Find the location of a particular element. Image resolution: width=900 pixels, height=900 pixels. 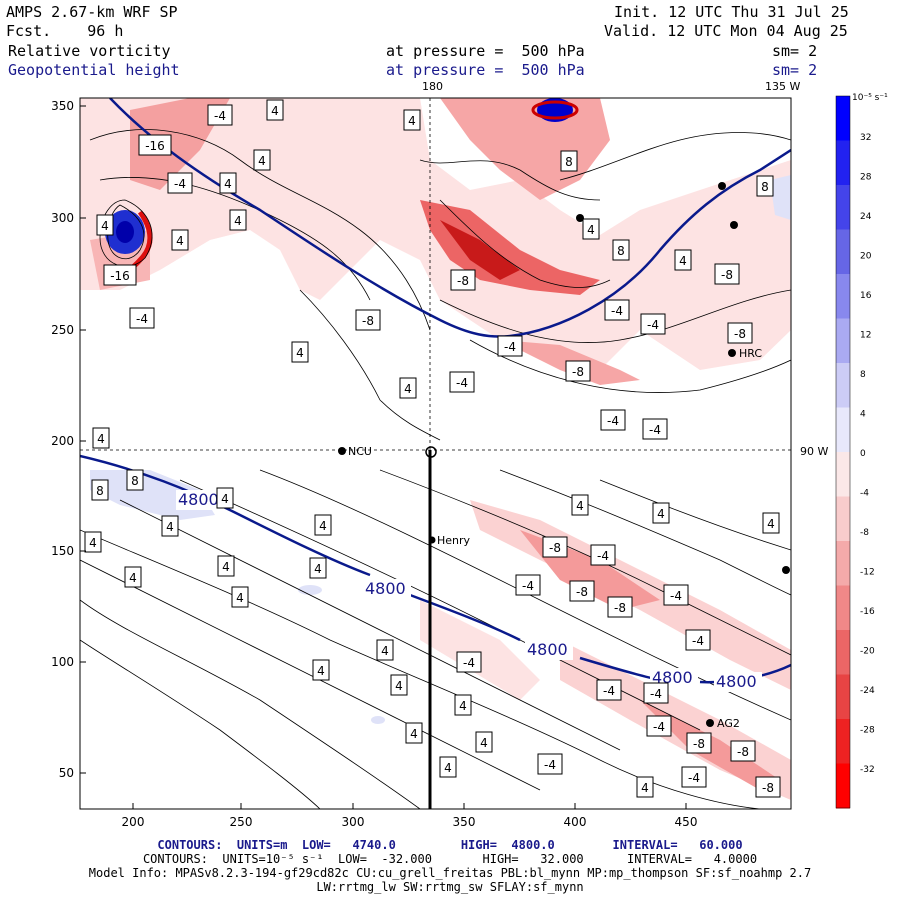

neg-vort-fill-core is located at coordinates (480, 250).